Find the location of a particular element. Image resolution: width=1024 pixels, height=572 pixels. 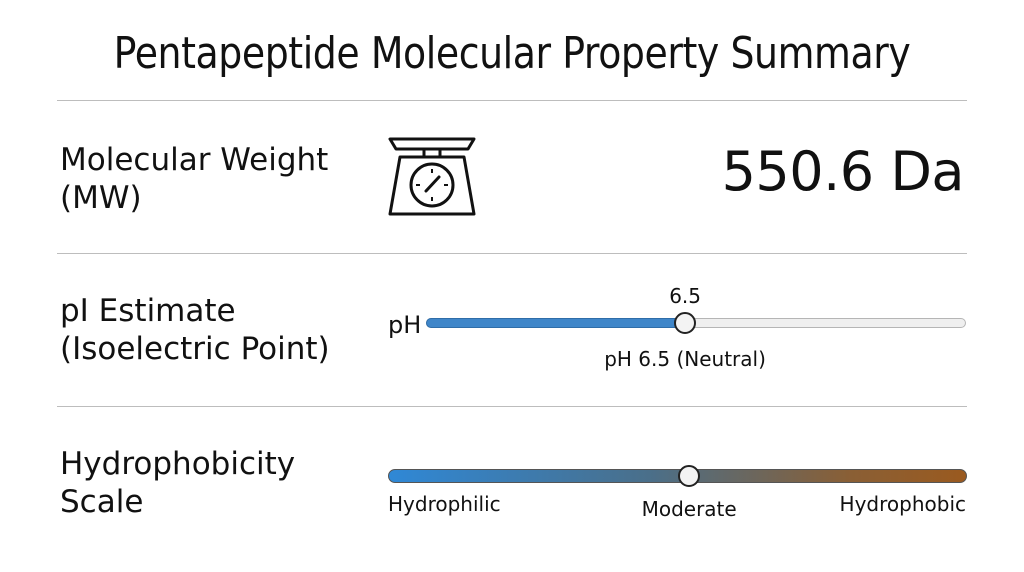

hydrophilic-label: Hydrophilic is located at coordinates (444, 504).